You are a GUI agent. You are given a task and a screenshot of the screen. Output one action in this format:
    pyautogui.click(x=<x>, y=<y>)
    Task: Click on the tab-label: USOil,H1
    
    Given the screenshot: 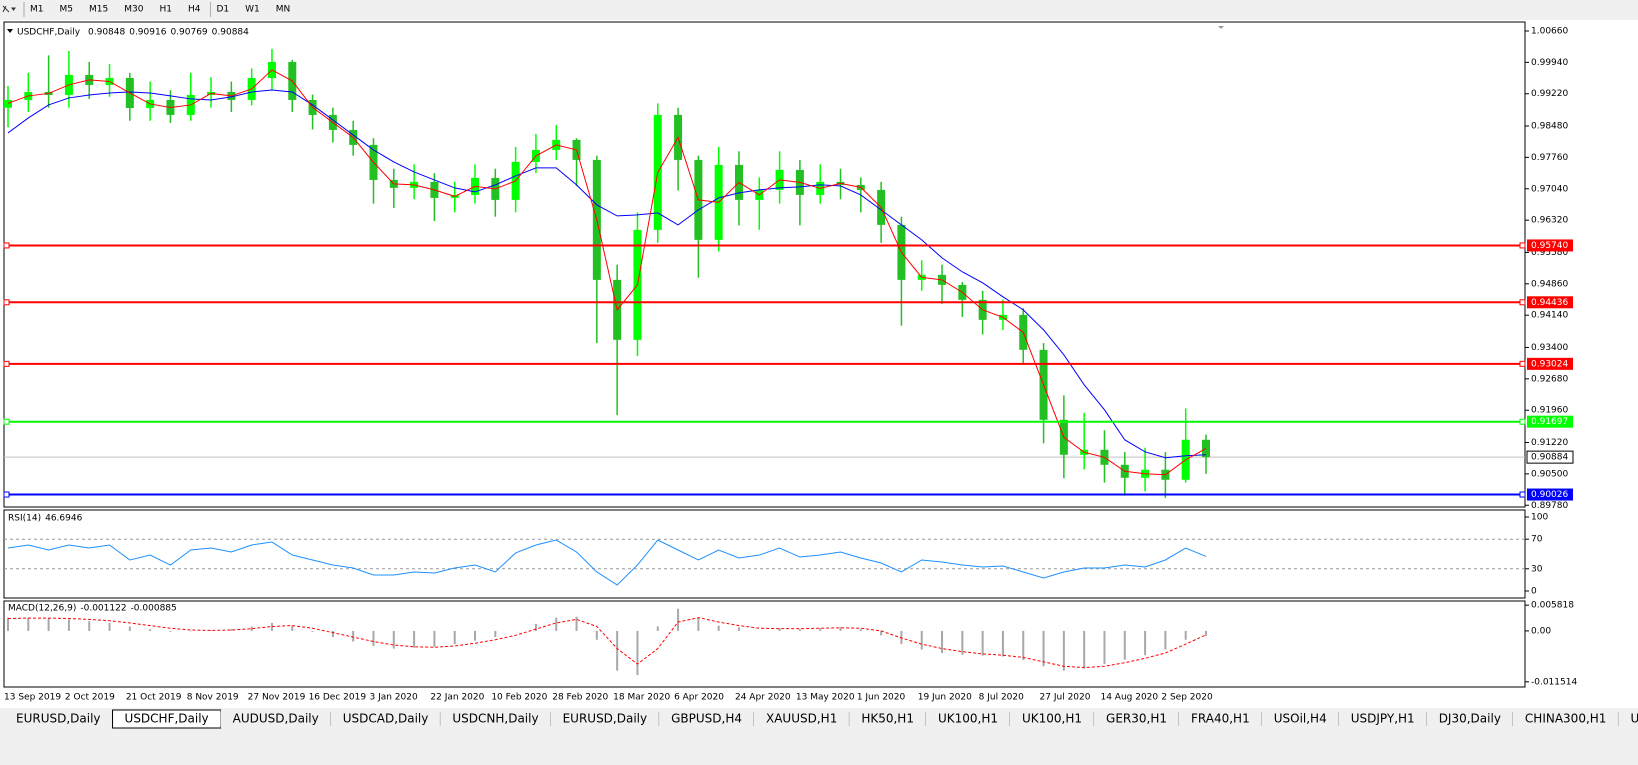 What is the action you would take?
    pyautogui.click(x=1634, y=719)
    